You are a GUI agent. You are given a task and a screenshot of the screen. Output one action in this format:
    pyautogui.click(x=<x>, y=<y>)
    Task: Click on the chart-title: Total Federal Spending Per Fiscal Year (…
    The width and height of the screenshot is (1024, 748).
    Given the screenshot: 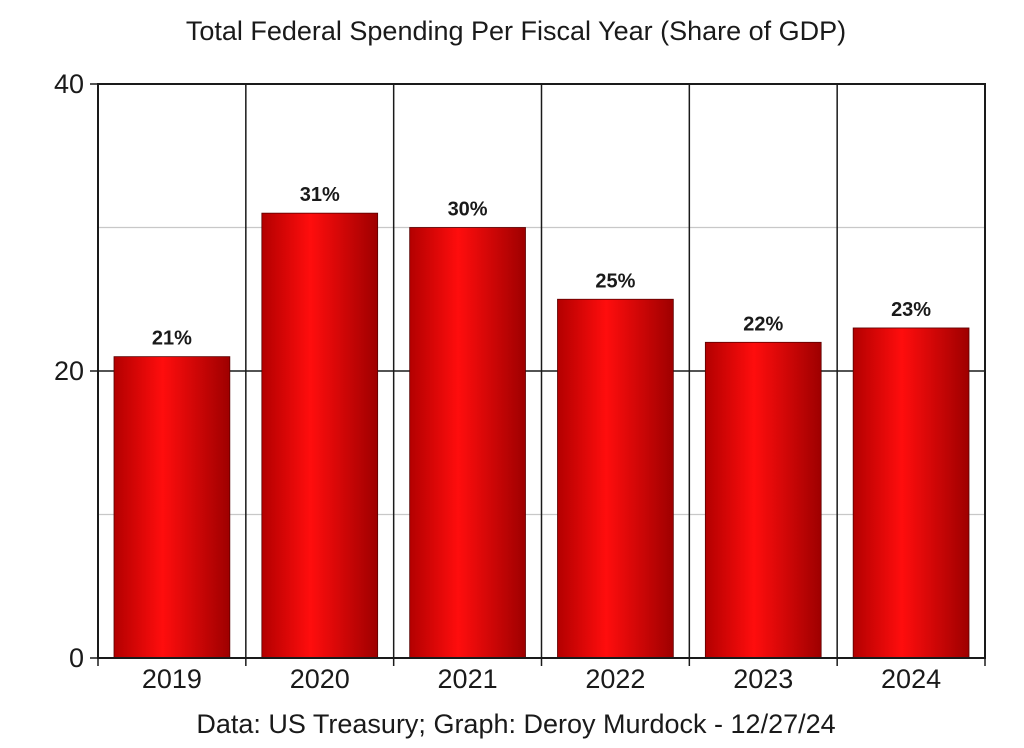 What is the action you would take?
    pyautogui.click(x=516, y=31)
    